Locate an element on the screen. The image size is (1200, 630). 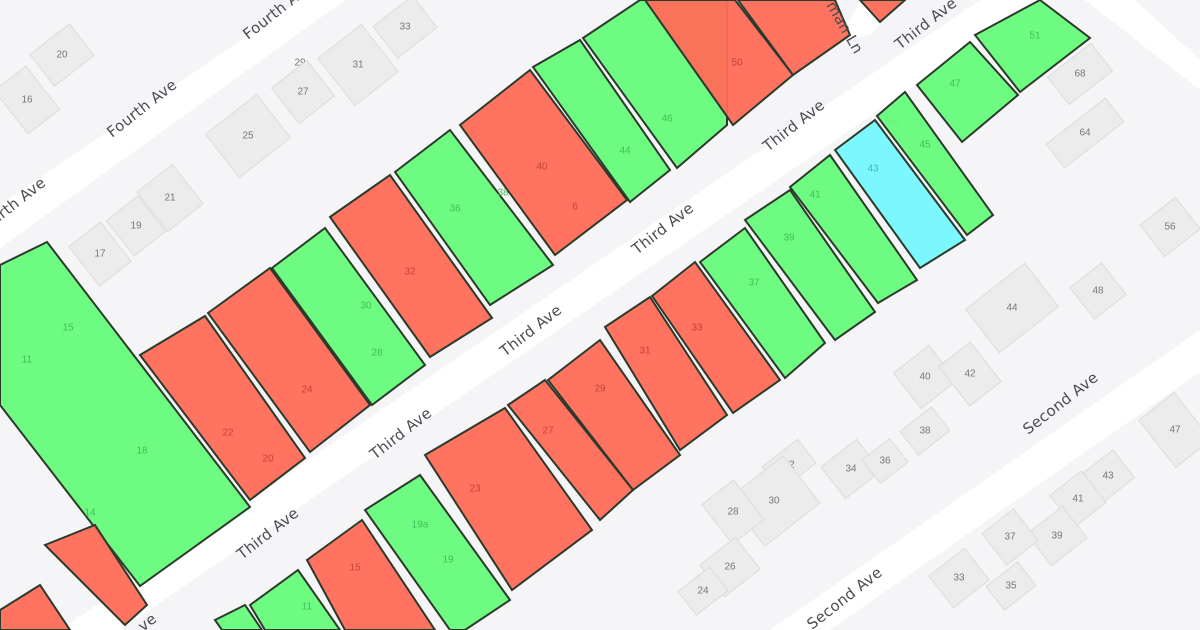
parcel-number: 38 is located at coordinates (503, 193).